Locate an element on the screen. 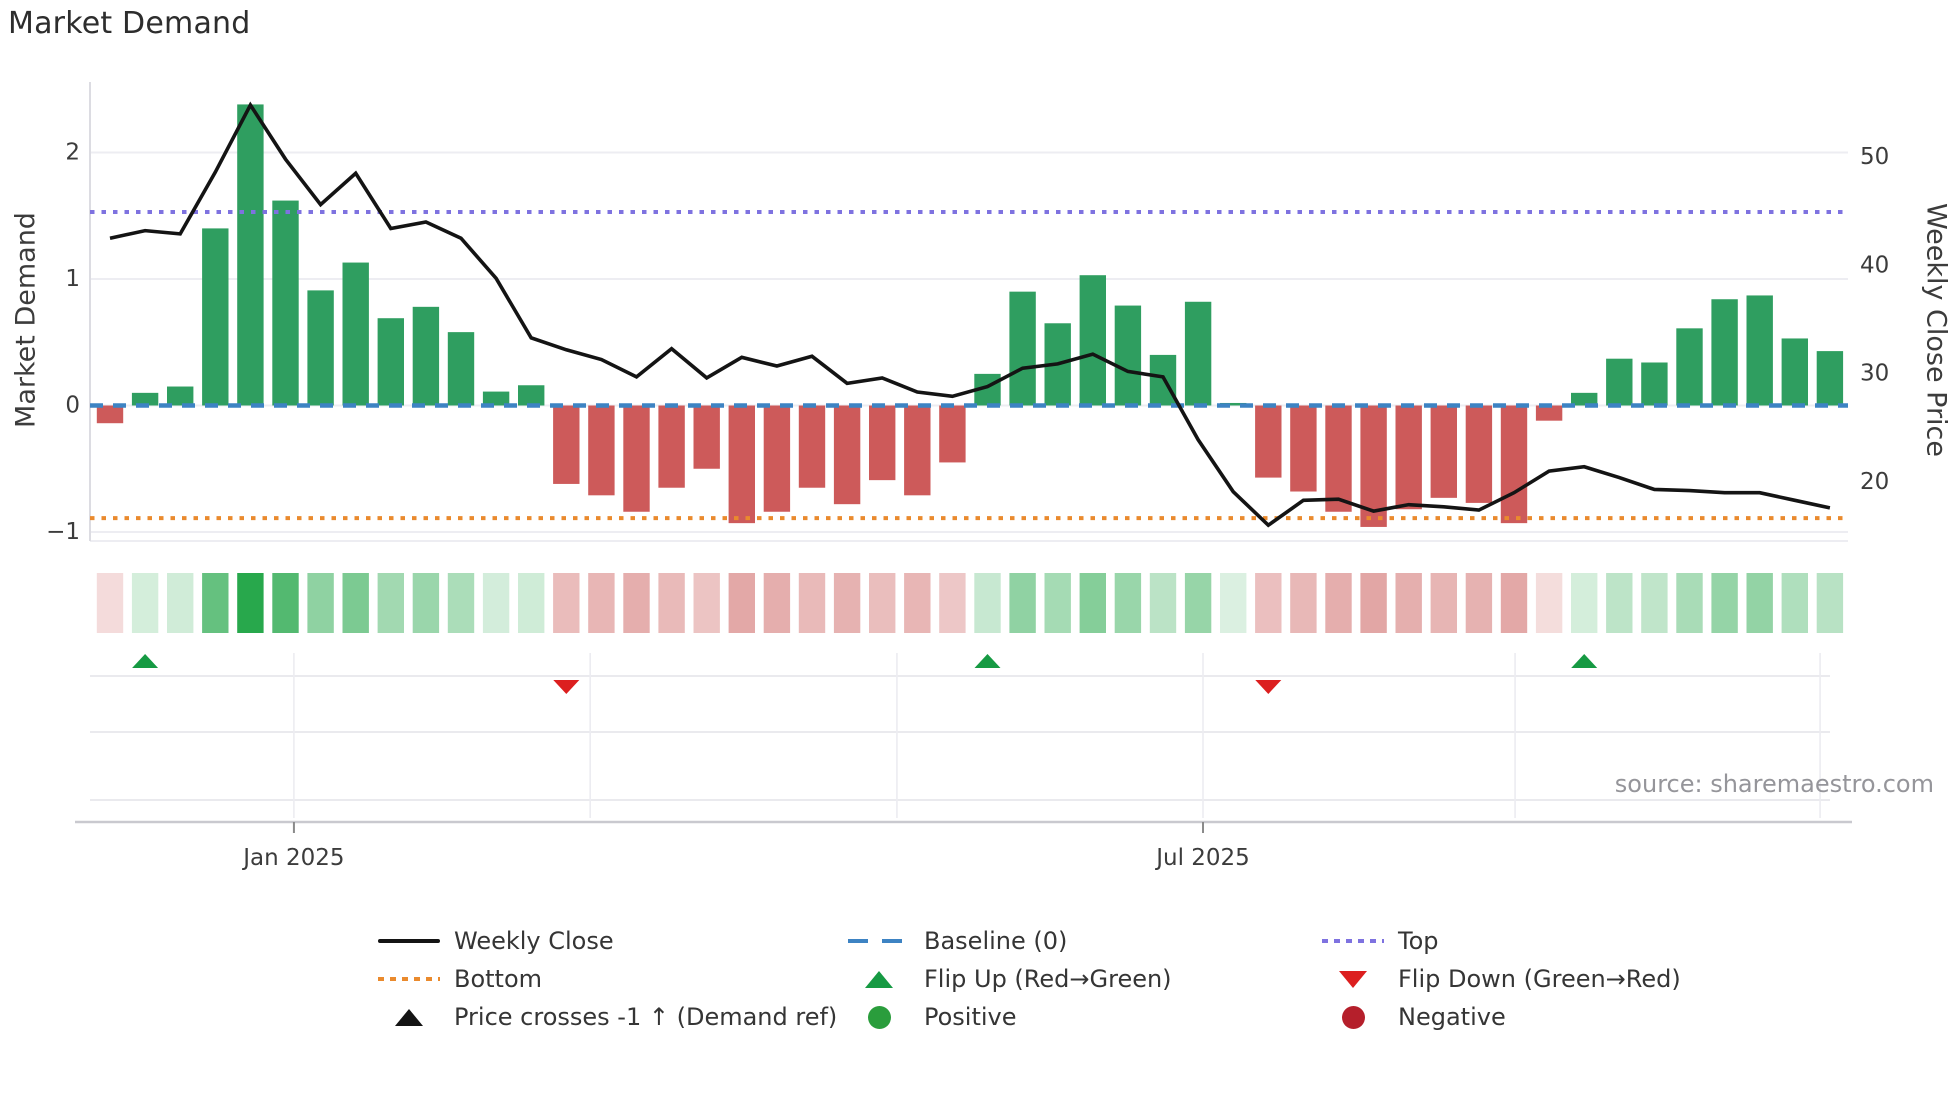 This screenshot has height=1102, width=1960. red-dot-icon is located at coordinates (1353, 1017).